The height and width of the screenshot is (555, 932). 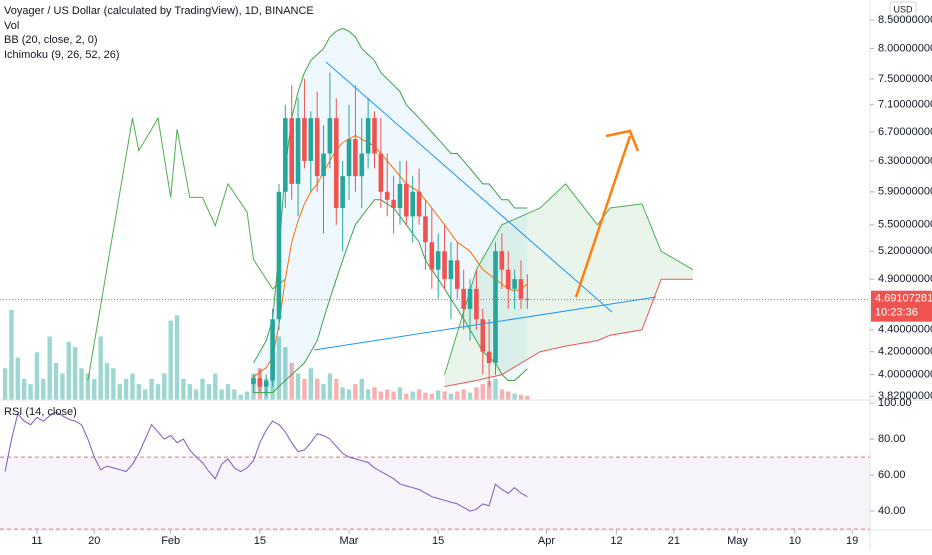 I want to click on x-tick-label: 20, so click(x=94, y=541).